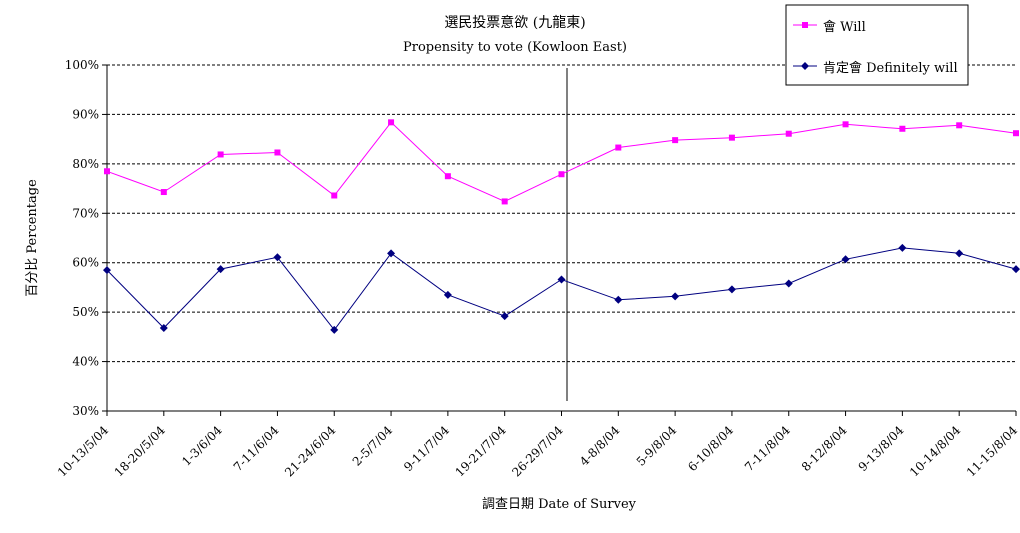 The image size is (1020, 533). What do you see at coordinates (85, 411) in the screenshot?
I see `y-tick-label: 30%` at bounding box center [85, 411].